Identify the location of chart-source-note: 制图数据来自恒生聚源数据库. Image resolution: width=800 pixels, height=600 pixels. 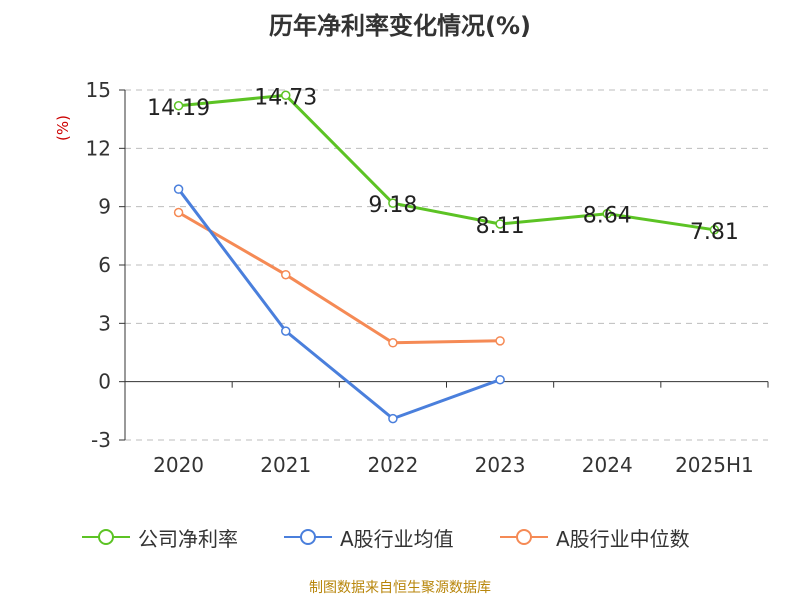
(400, 588).